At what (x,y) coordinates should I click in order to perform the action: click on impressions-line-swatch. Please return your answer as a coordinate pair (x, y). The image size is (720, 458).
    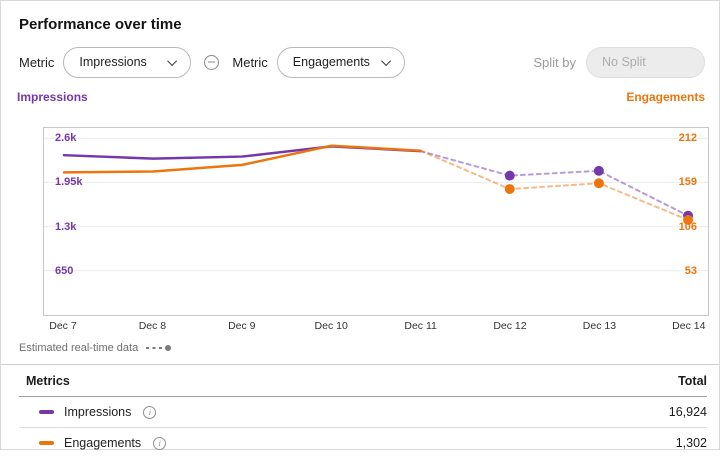
    Looking at the image, I should click on (46, 412).